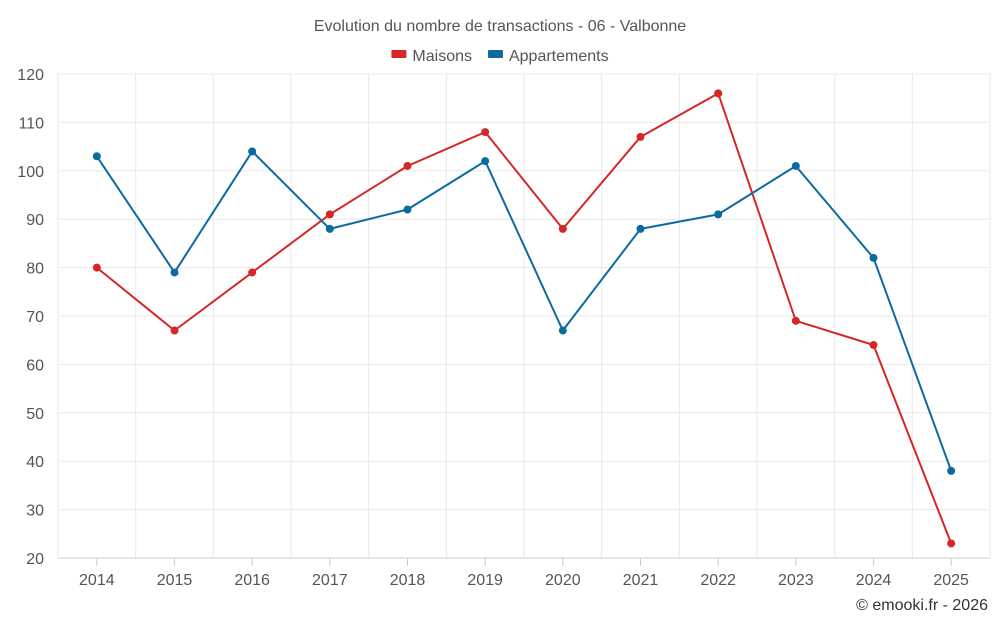 Image resolution: width=1000 pixels, height=625 pixels. Describe the element at coordinates (563, 580) in the screenshot. I see `x-tick-label: 2020` at that location.